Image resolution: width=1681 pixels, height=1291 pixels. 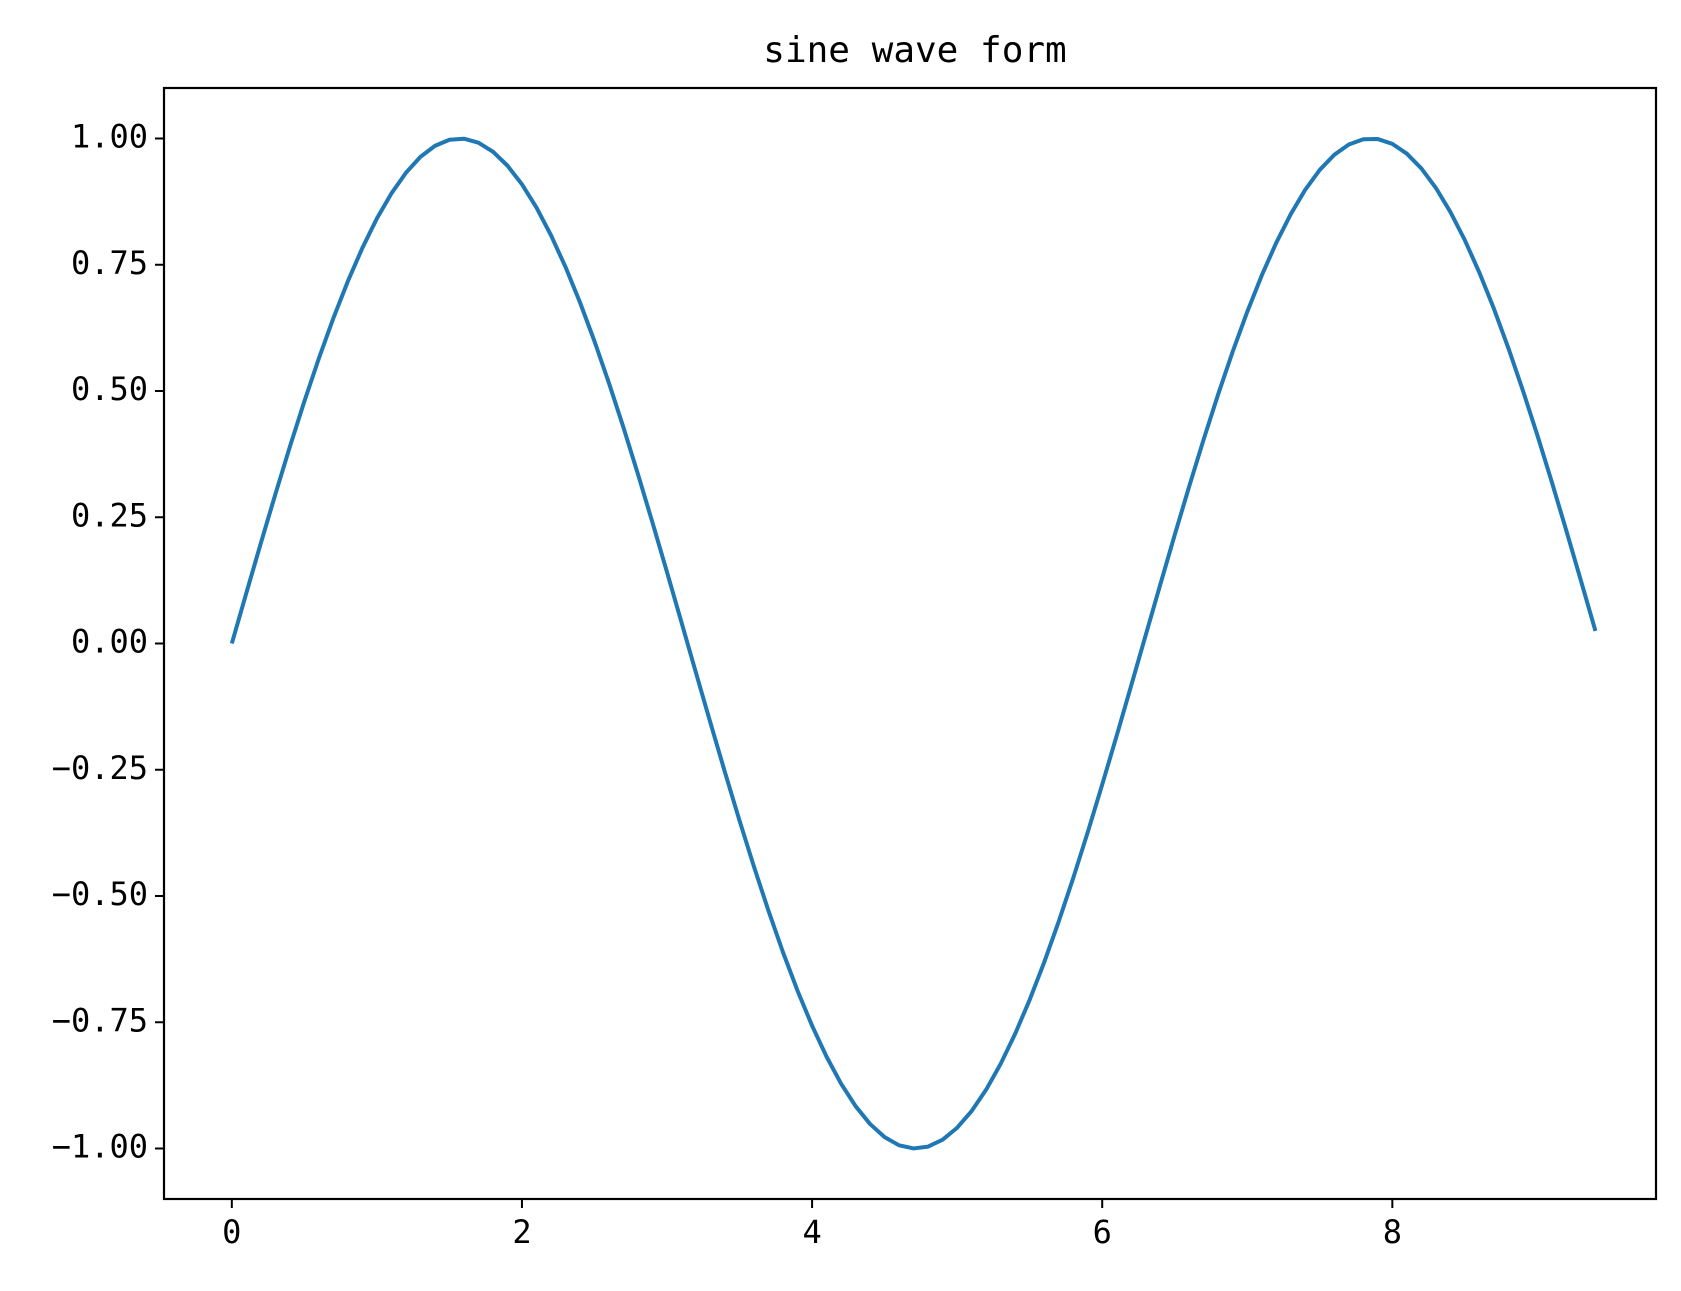 I want to click on y-tick-label: 0.50, so click(x=109, y=389).